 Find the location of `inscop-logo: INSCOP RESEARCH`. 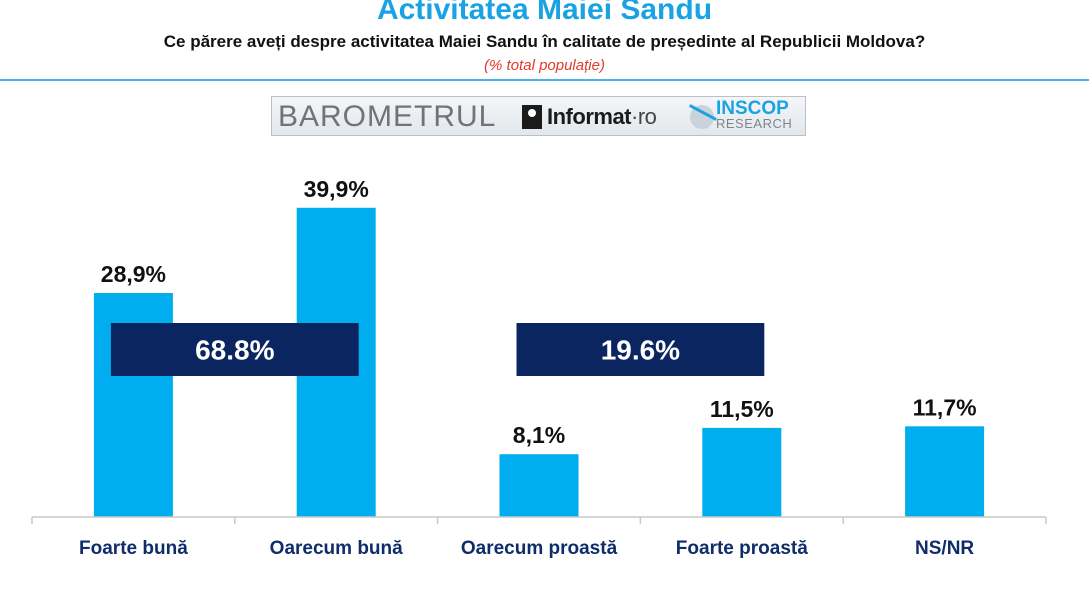

inscop-logo: INSCOP RESEARCH is located at coordinates (745, 115).